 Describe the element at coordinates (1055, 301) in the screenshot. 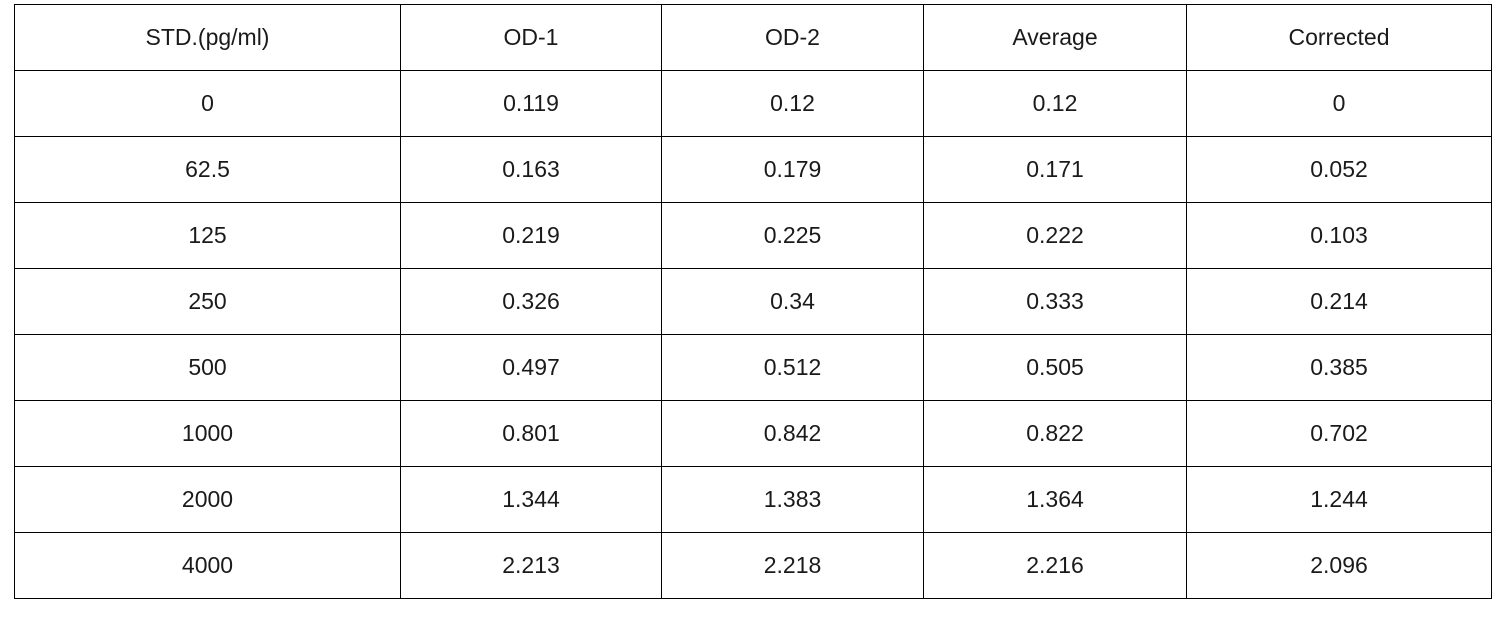

I see `cell-average: 0.333` at that location.